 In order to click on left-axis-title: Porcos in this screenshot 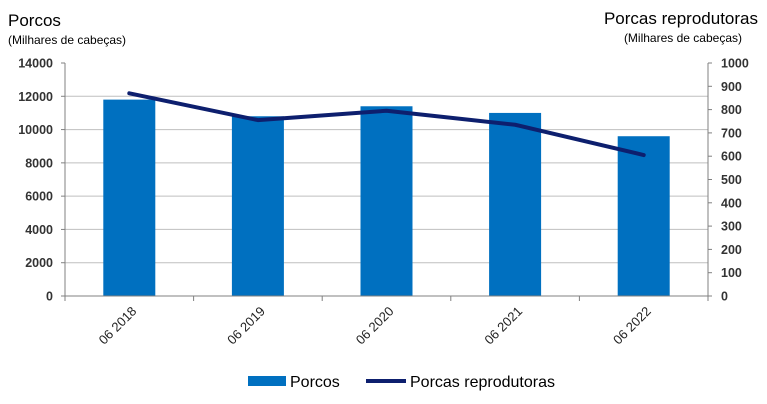, I will do `click(34, 20)`.